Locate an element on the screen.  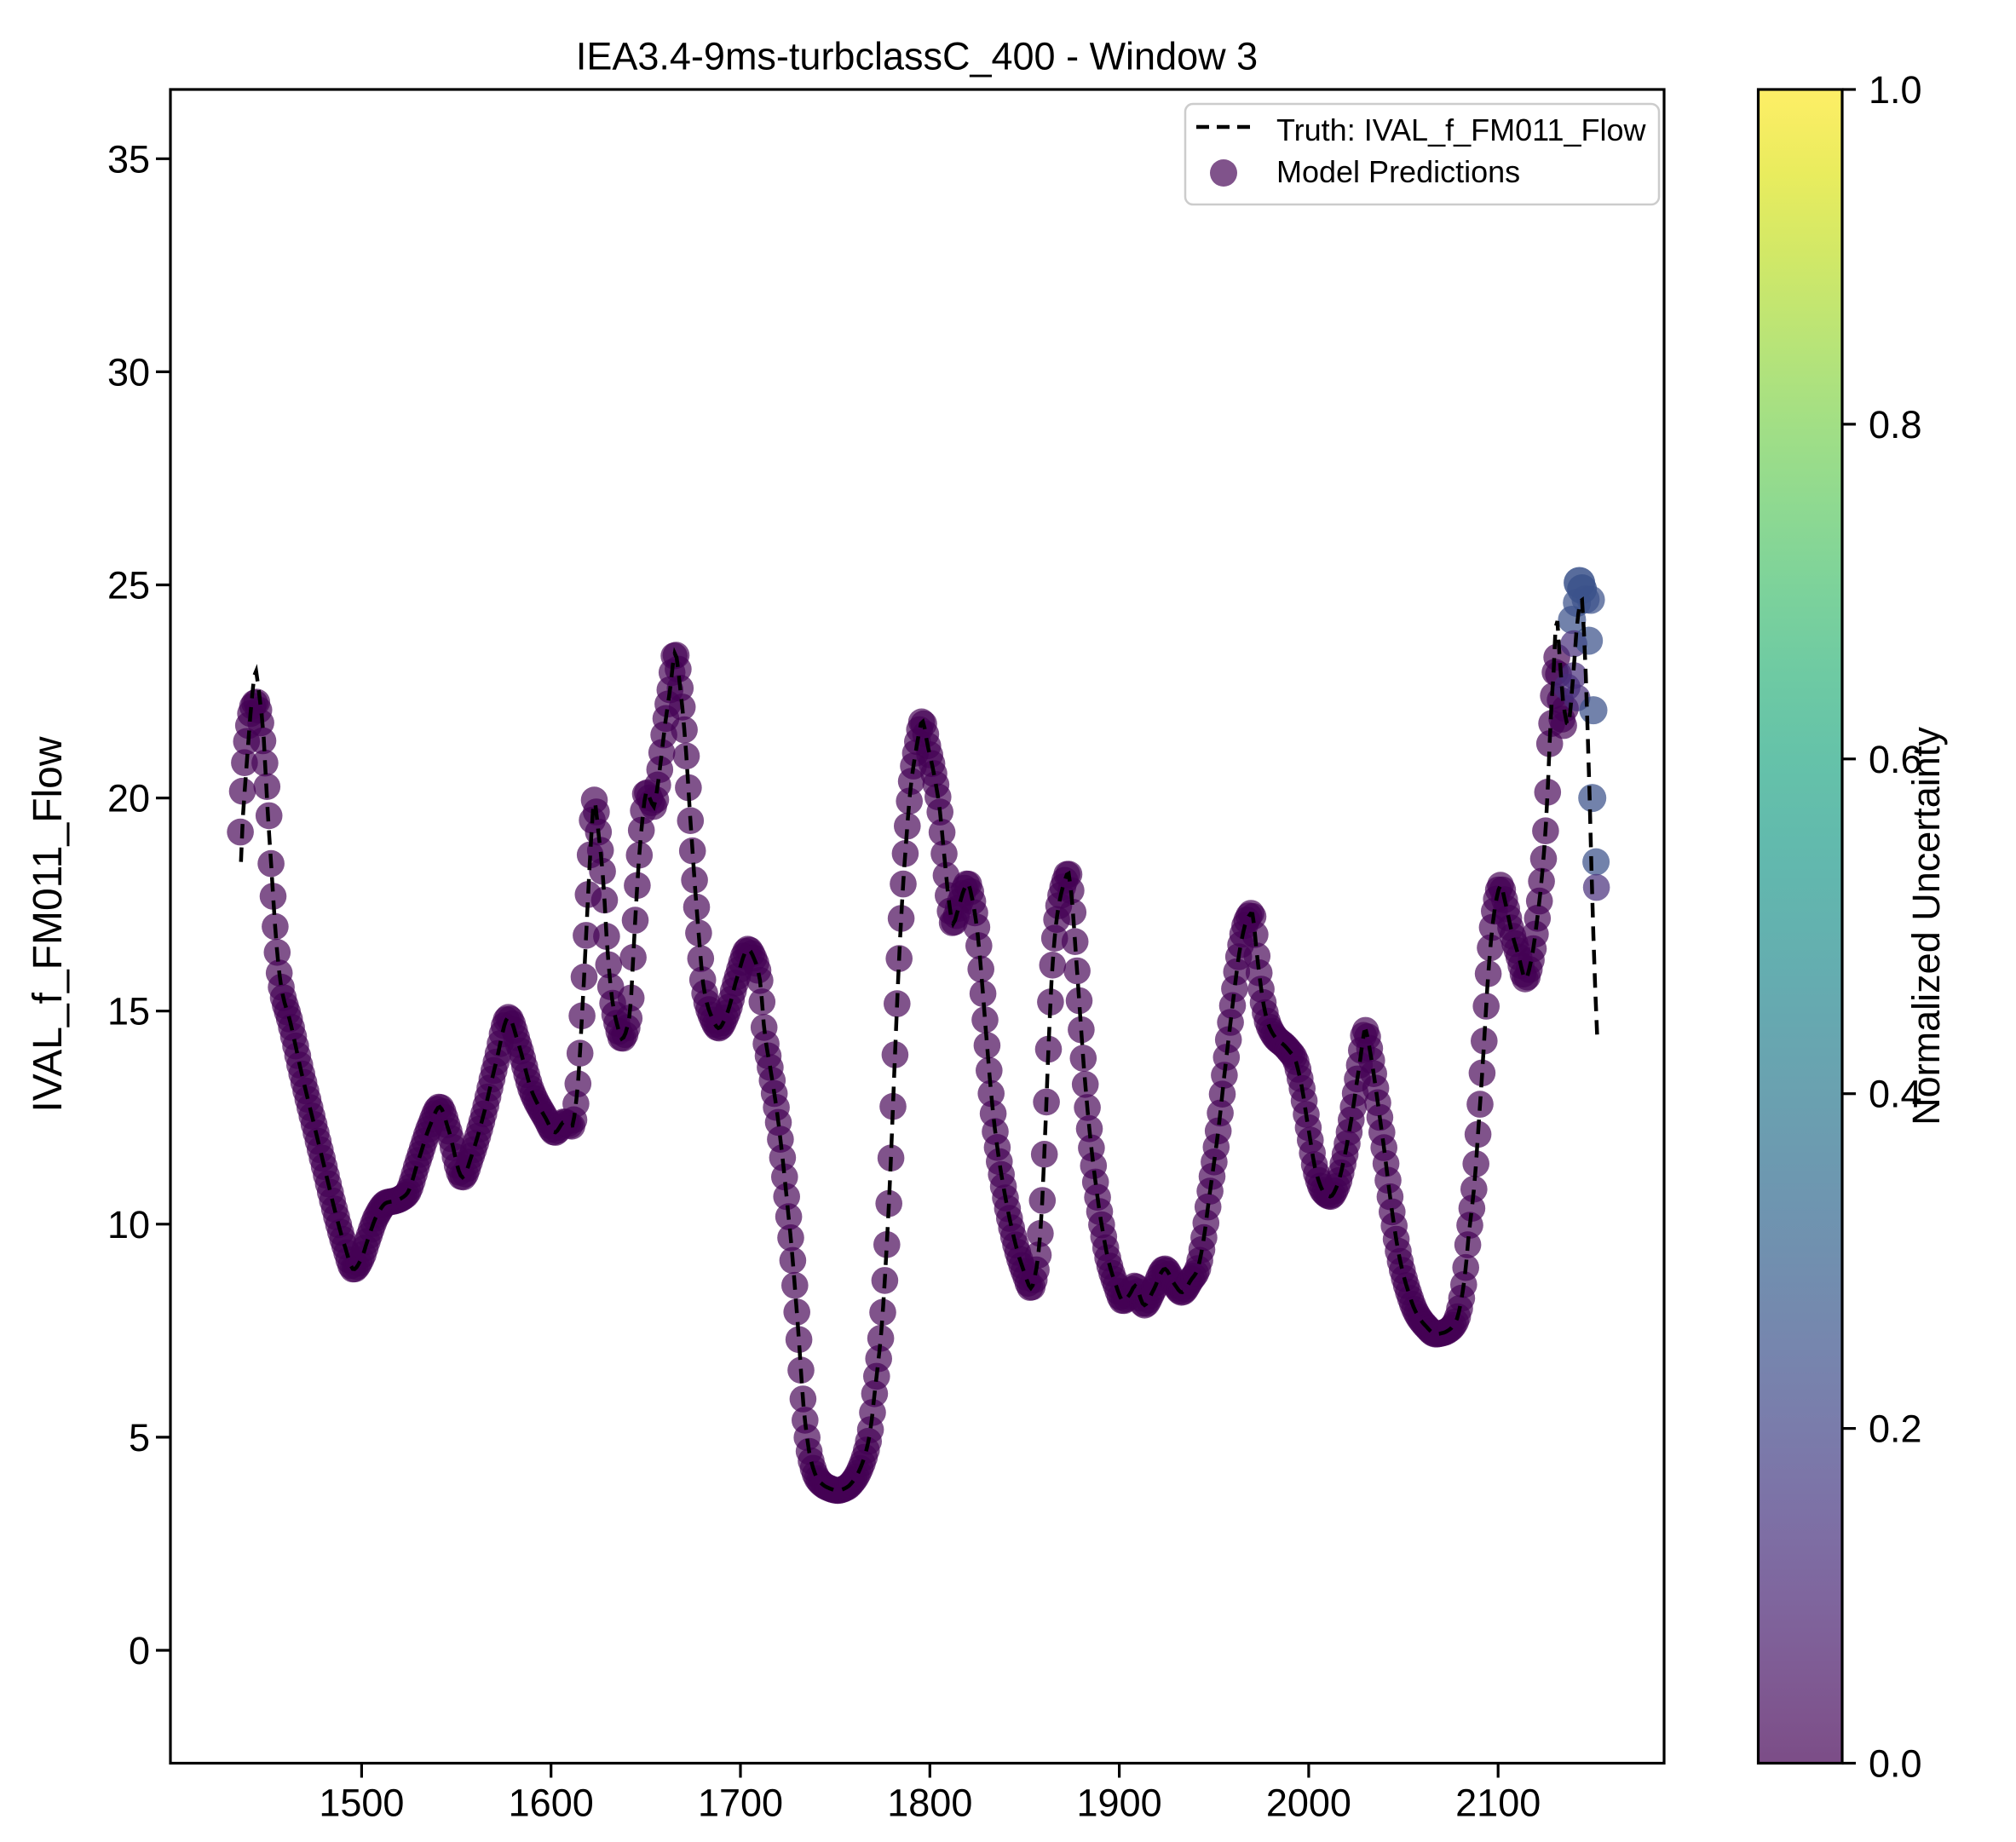
svg-text: Truth: IVAL_f_FM011_Flow is located at coordinates (1461, 130).